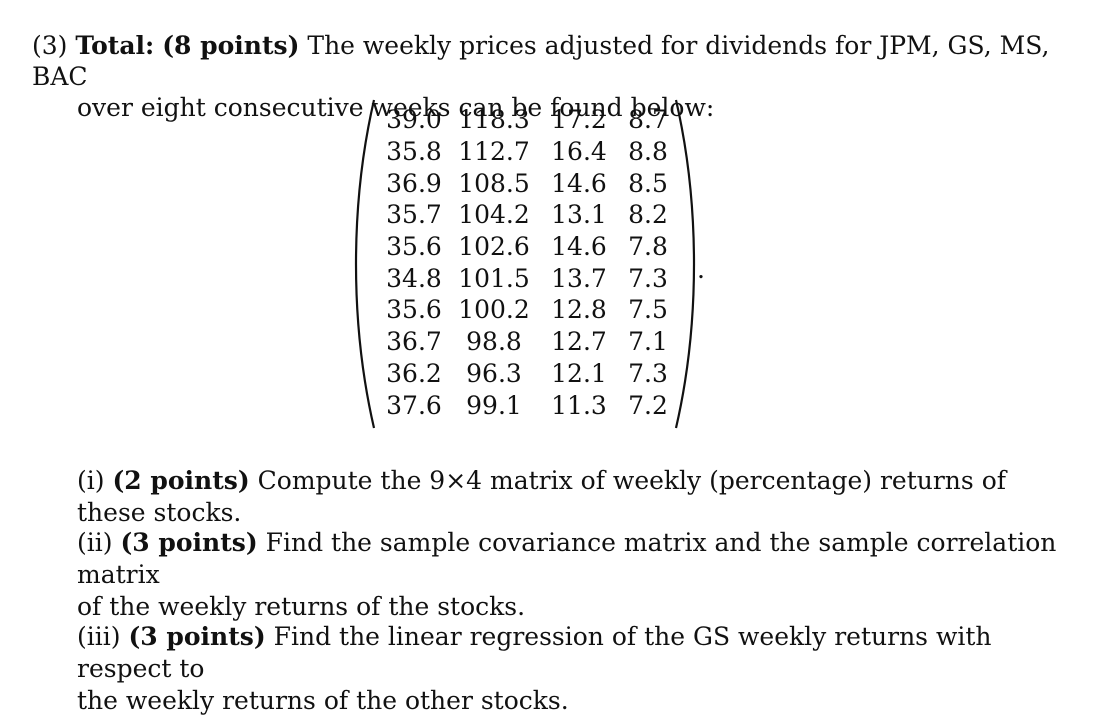 Image resolution: width=1108 pixels, height=722 pixels. Describe the element at coordinates (648, 310) in the screenshot. I see `matrix-cell: 7.5` at that location.